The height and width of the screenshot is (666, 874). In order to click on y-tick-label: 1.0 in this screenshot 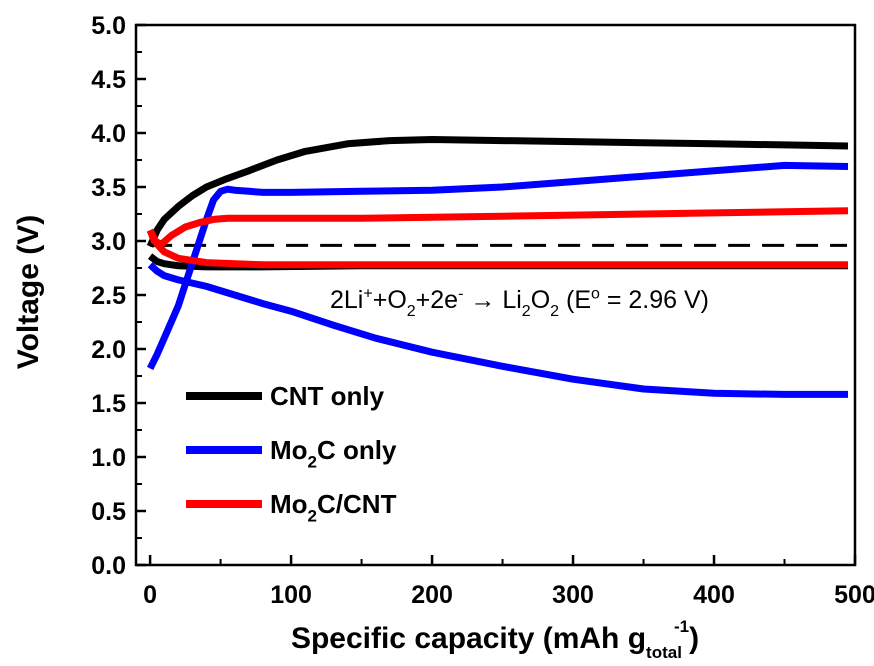, I will do `click(108, 458)`.